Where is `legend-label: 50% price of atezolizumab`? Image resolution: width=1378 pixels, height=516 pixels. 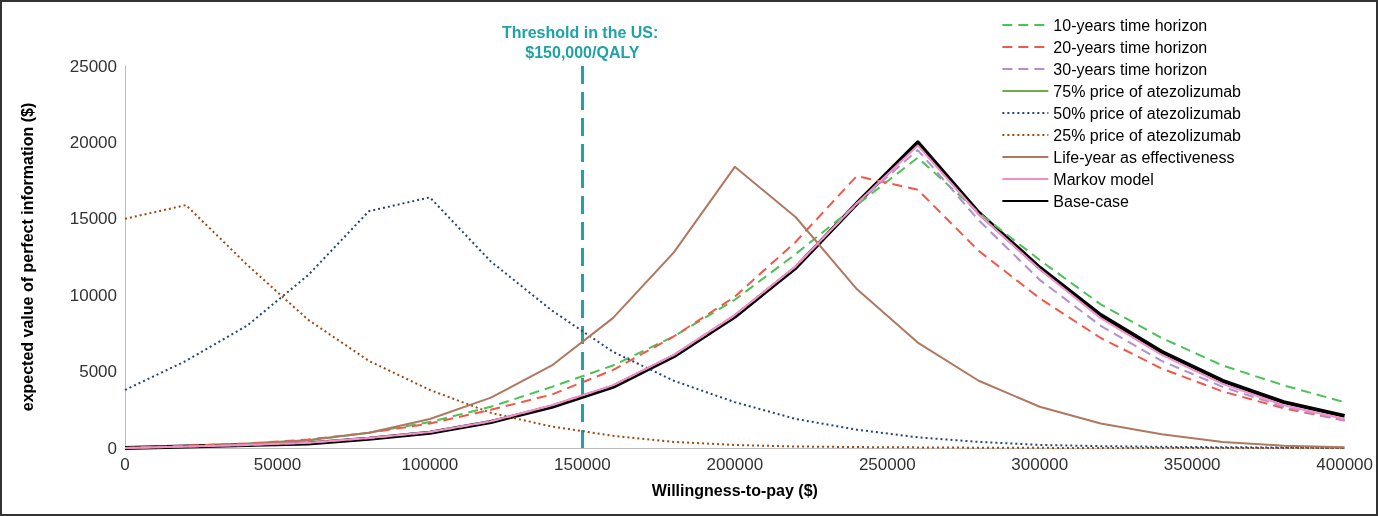
legend-label: 50% price of atezolizumab is located at coordinates (1147, 113).